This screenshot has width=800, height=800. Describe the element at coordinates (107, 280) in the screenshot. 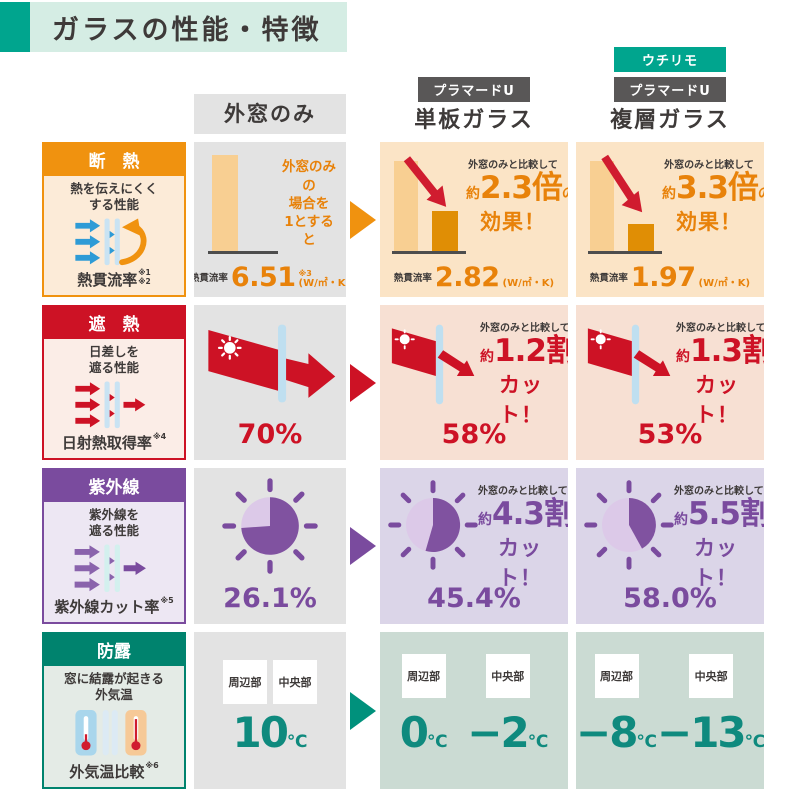

I see `metric-text: 熱貫流率` at that location.